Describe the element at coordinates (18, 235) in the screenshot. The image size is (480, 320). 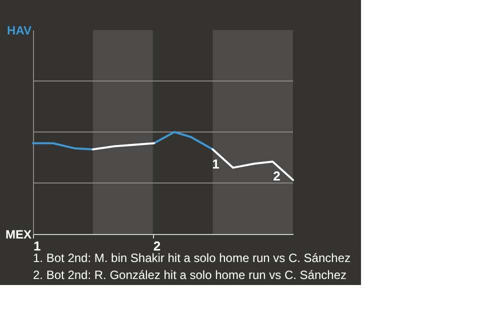
I see `text: MEX` at that location.